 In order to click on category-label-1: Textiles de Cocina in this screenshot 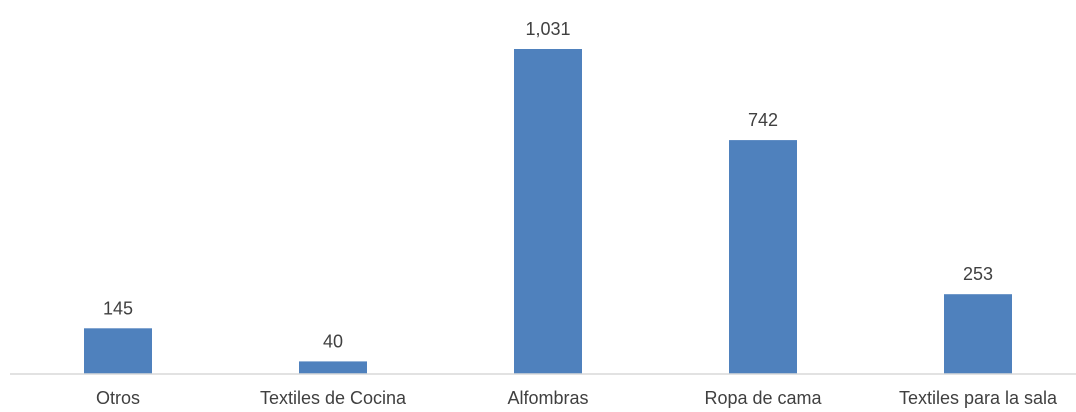, I will do `click(333, 398)`.